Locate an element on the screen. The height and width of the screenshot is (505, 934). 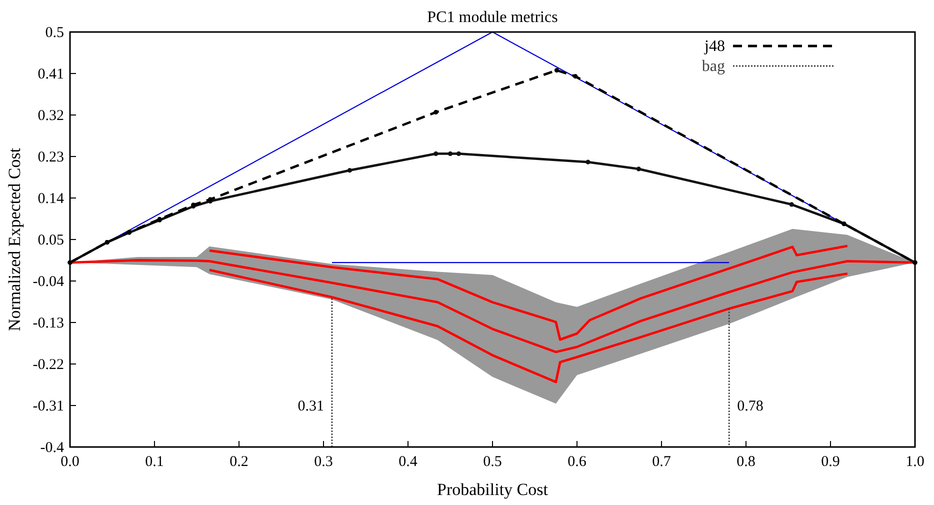
x-tick-label: 0.6 is located at coordinates (577, 462).